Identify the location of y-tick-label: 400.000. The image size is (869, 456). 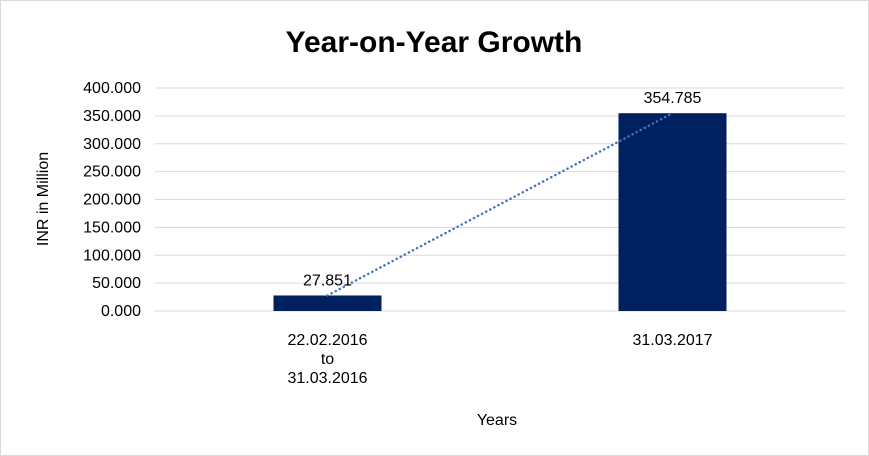
(112, 88).